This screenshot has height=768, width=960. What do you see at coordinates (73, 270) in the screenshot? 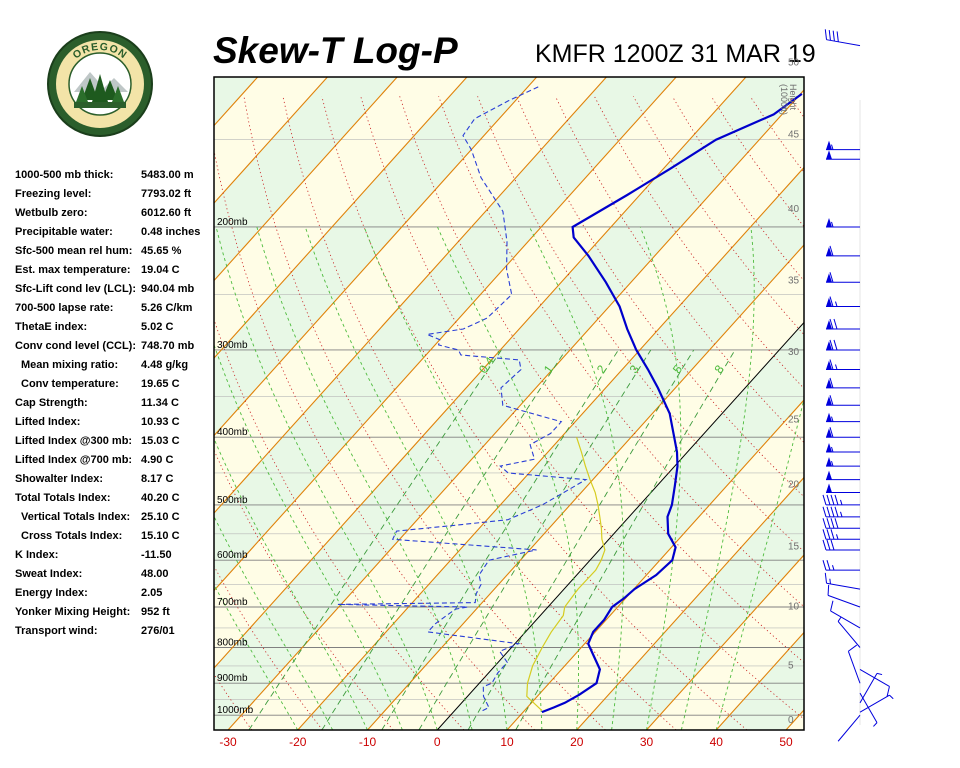
I see `index-label: Est. max temperature:` at bounding box center [73, 270].